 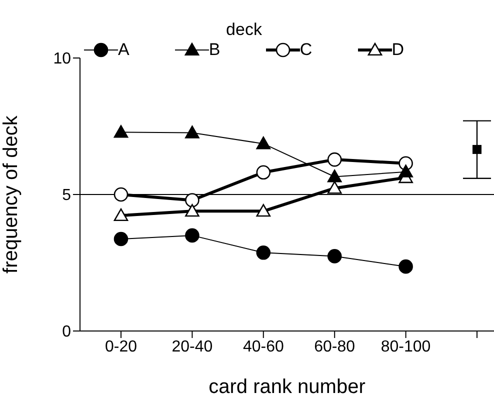 What do you see at coordinates (124, 50) in the screenshot?
I see `legend-label: A` at bounding box center [124, 50].